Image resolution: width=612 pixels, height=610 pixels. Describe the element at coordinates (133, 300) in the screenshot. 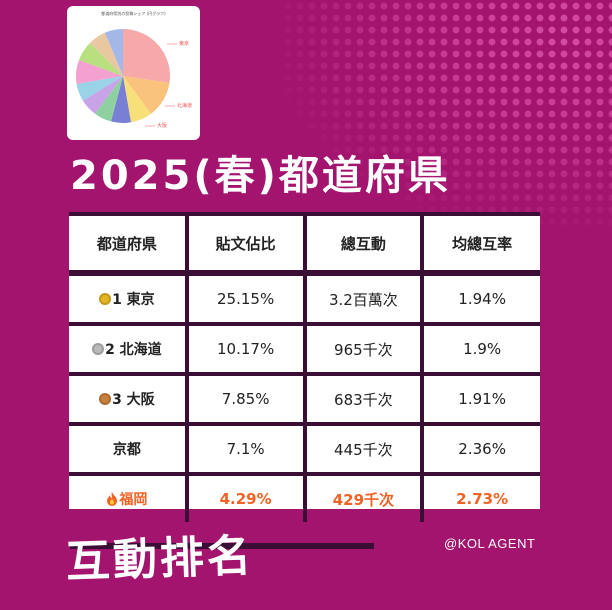

I see `prefecture-name: 1 東京` at that location.